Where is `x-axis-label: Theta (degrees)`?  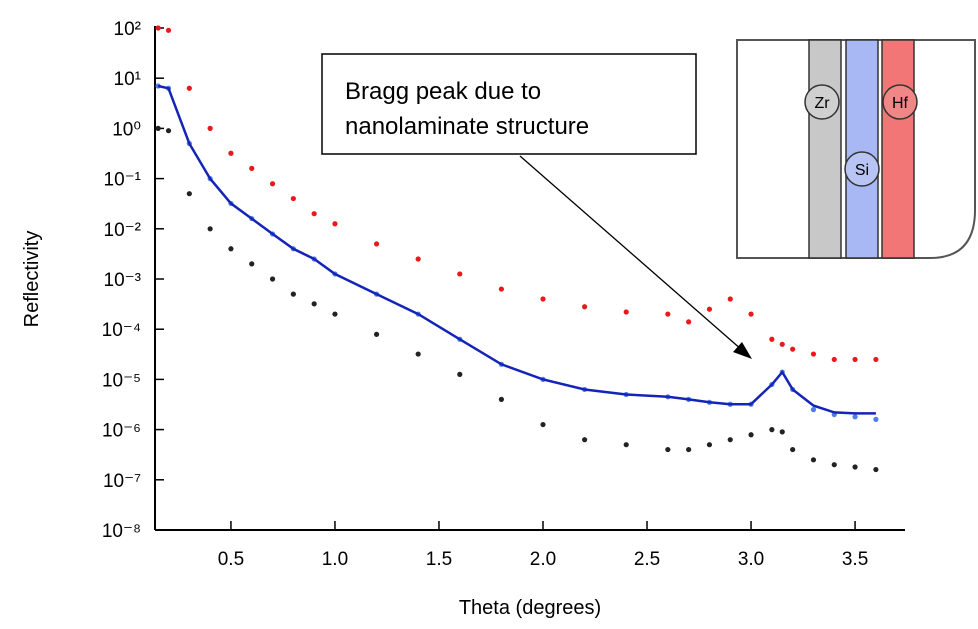 x-axis-label: Theta (degrees) is located at coordinates (530, 608).